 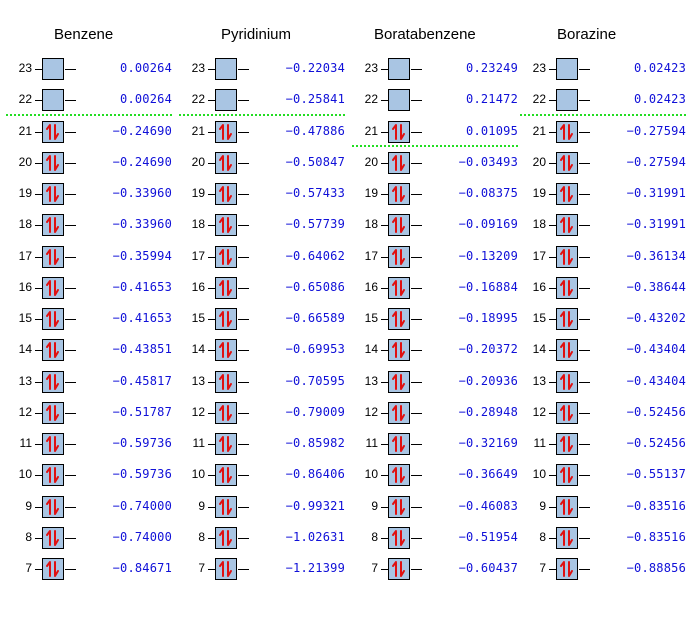 I want to click on orbital-energy: −0.24690, so click(x=142, y=161).